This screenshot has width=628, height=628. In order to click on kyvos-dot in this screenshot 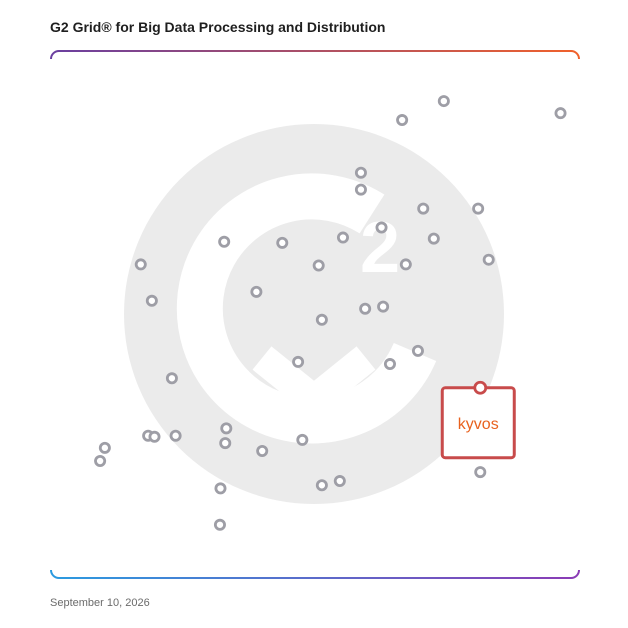, I will do `click(480, 387)`.